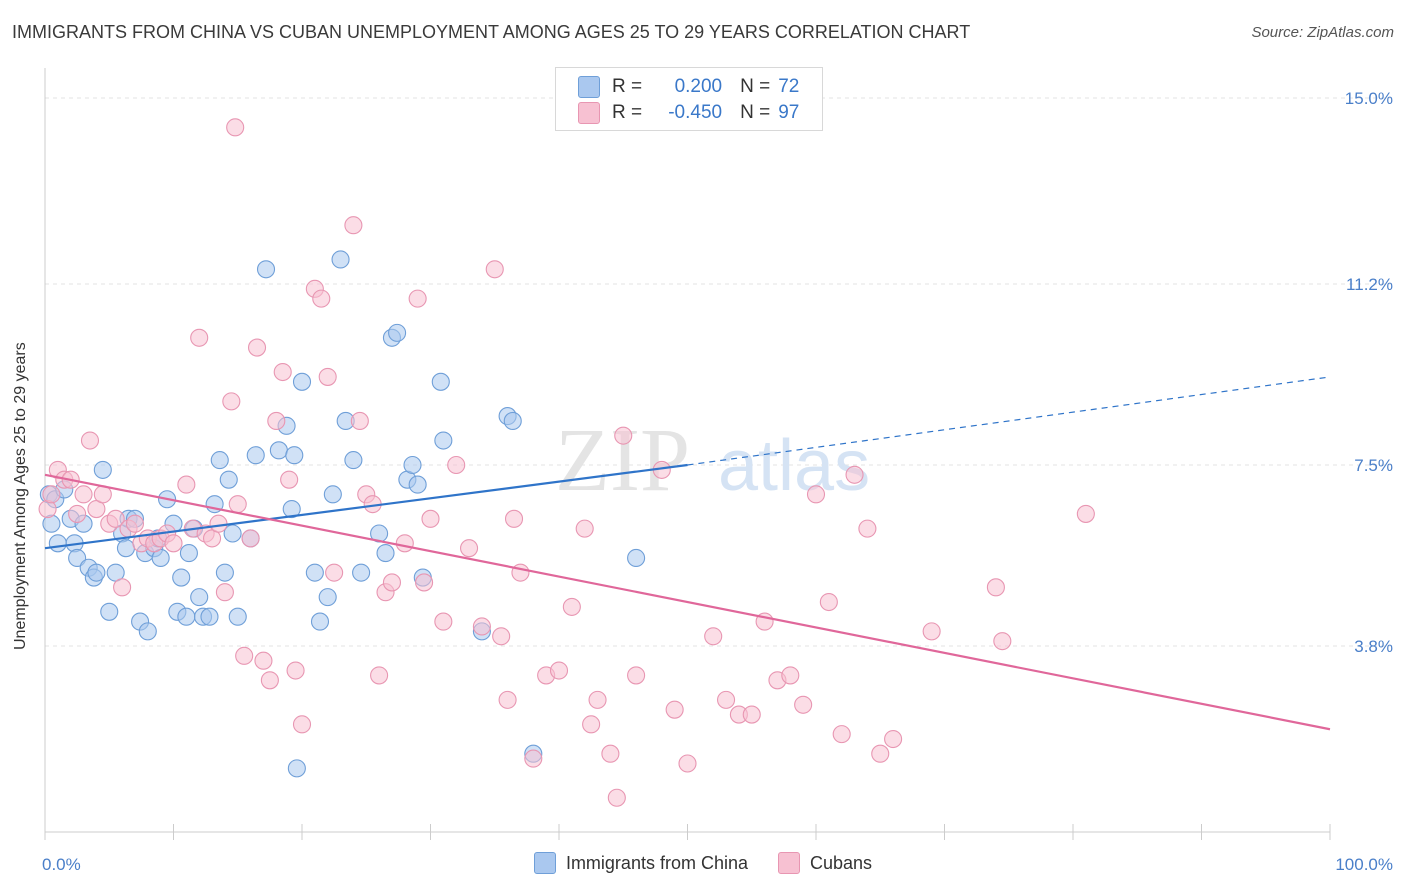 The height and width of the screenshot is (892, 1406). I want to click on legend-item-china: Immigrants from China, so click(640, 863).